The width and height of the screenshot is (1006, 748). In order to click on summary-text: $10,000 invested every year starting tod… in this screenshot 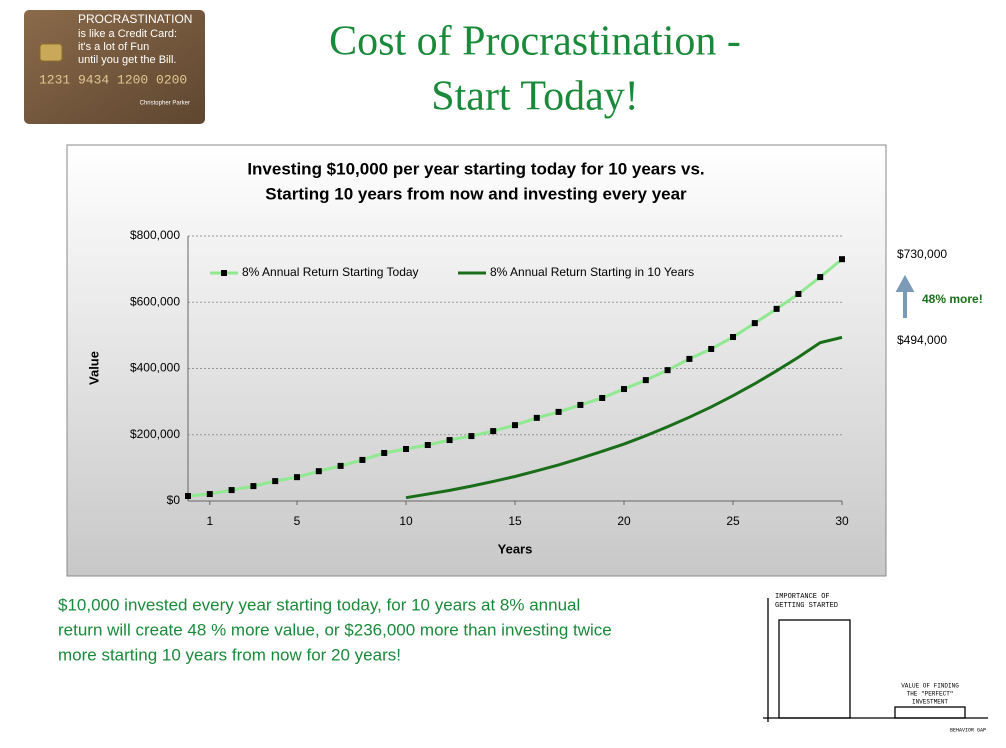, I will do `click(319, 604)`.